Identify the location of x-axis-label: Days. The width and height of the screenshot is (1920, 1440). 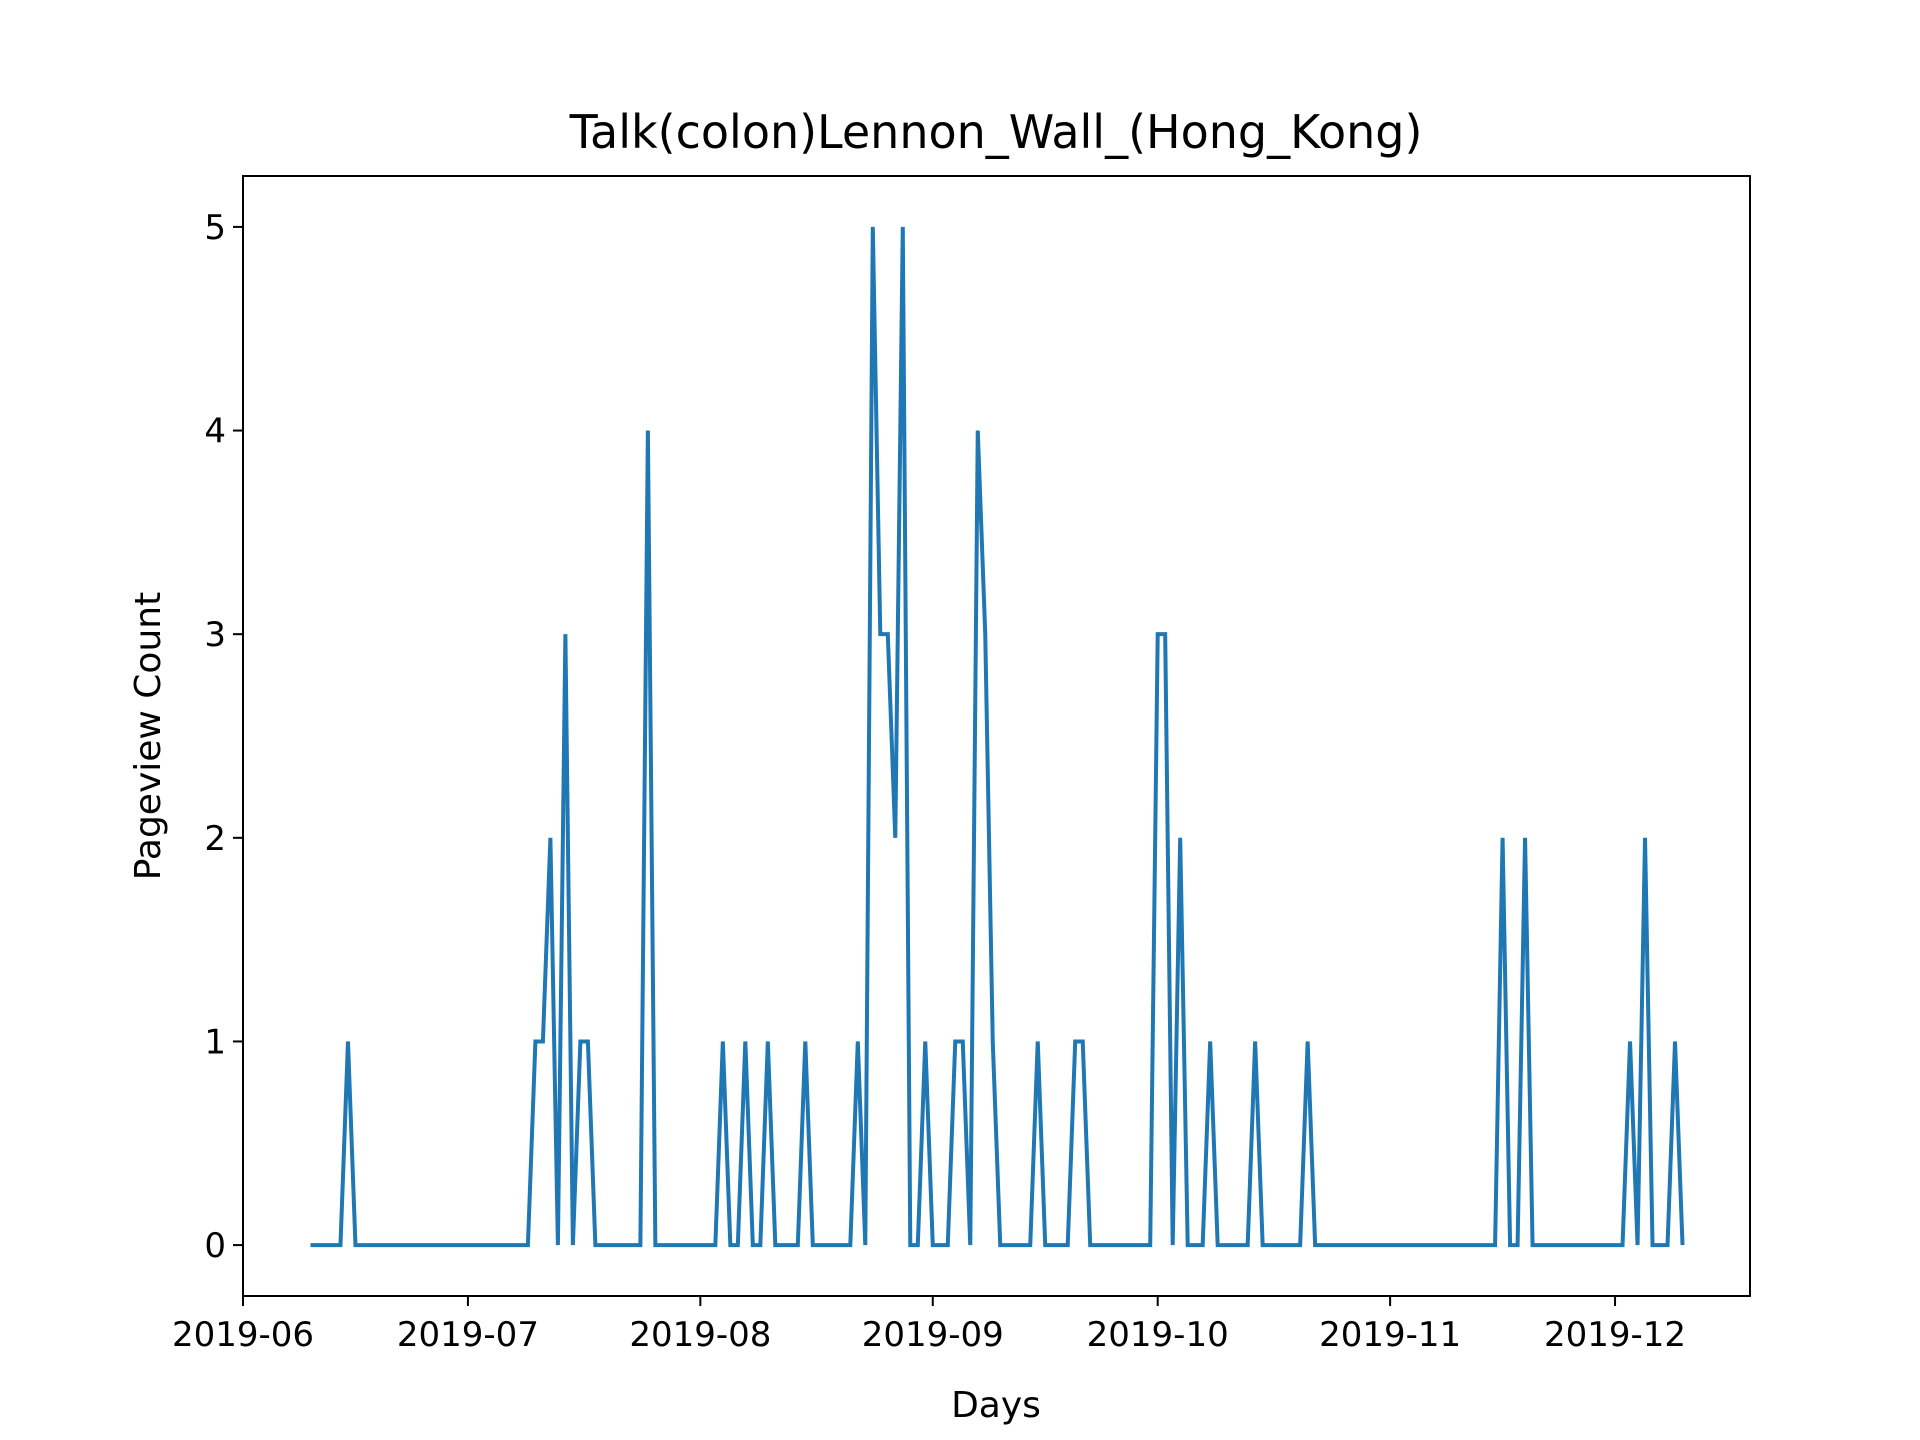
(996, 1405).